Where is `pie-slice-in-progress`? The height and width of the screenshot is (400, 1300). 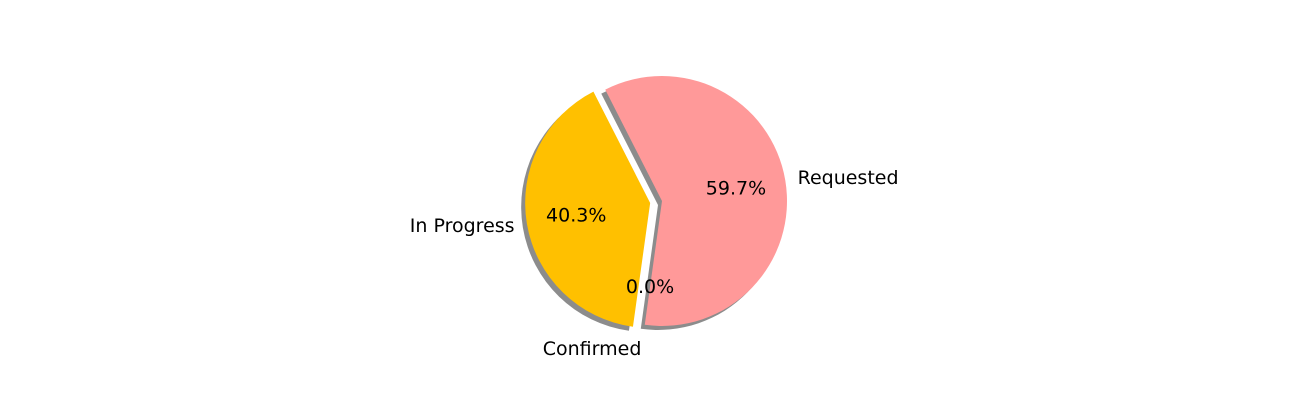
pie-slice-in-progress is located at coordinates (588, 209).